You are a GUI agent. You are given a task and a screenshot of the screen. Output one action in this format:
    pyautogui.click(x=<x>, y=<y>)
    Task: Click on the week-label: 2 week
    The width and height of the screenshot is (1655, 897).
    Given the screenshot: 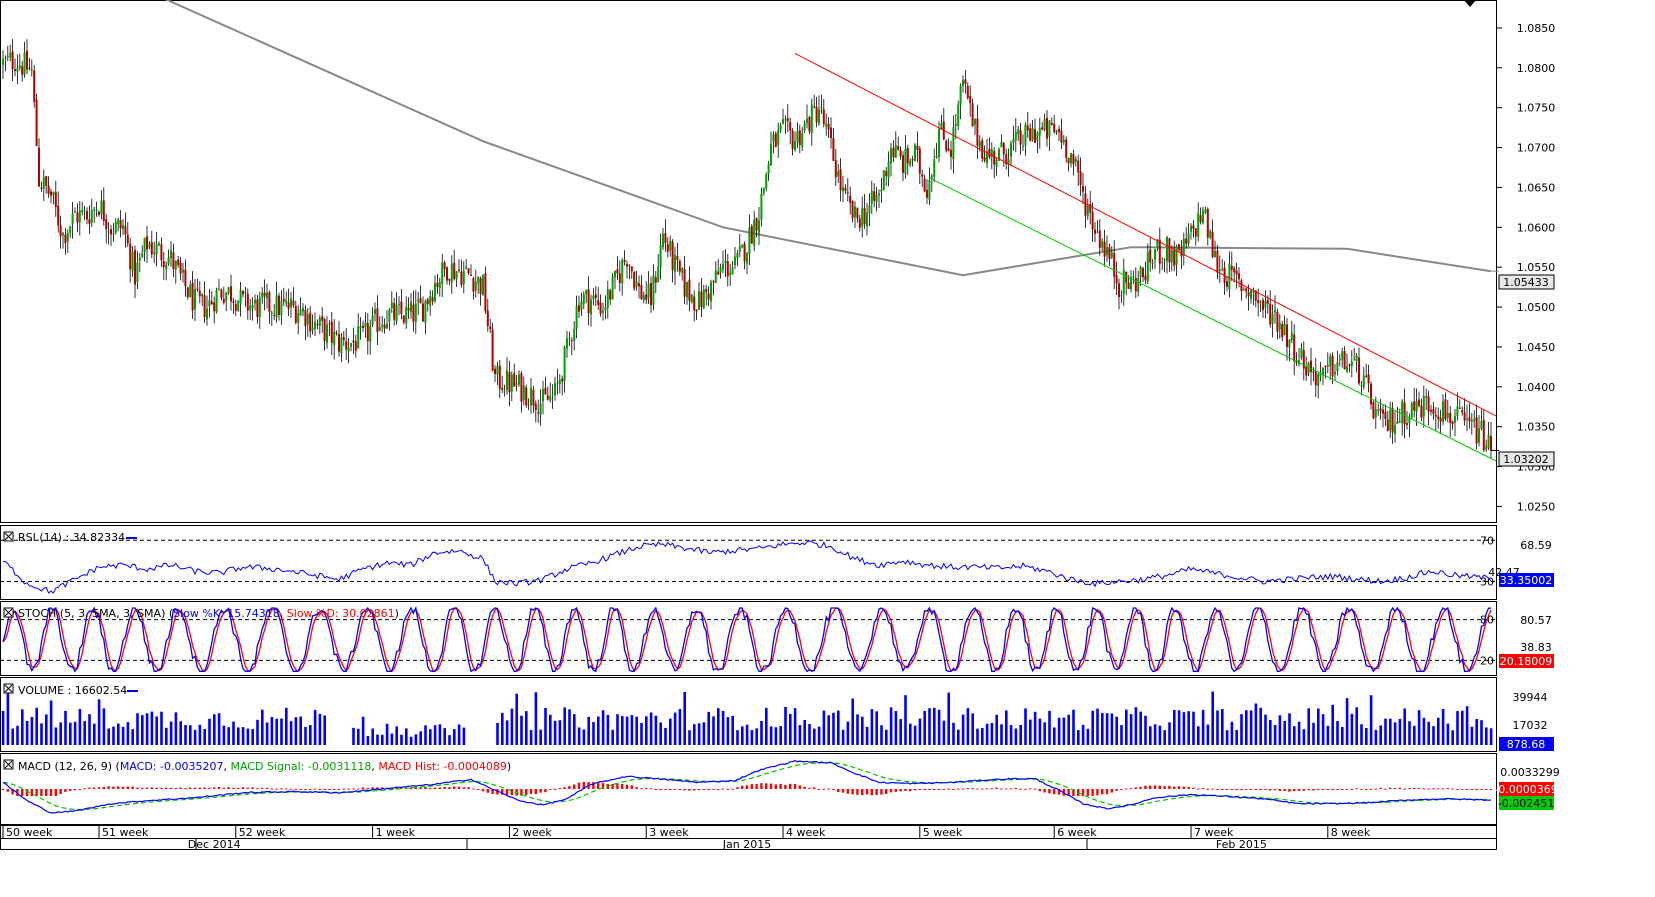 What is the action you would take?
    pyautogui.click(x=532, y=832)
    